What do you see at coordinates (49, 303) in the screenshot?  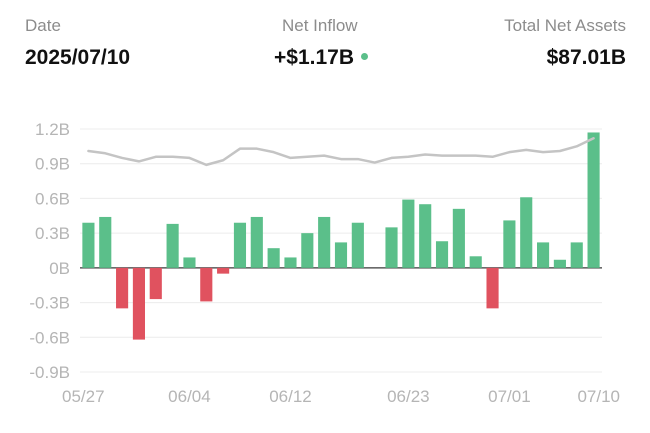 I see `y-tick-label: -0.3B` at bounding box center [49, 303].